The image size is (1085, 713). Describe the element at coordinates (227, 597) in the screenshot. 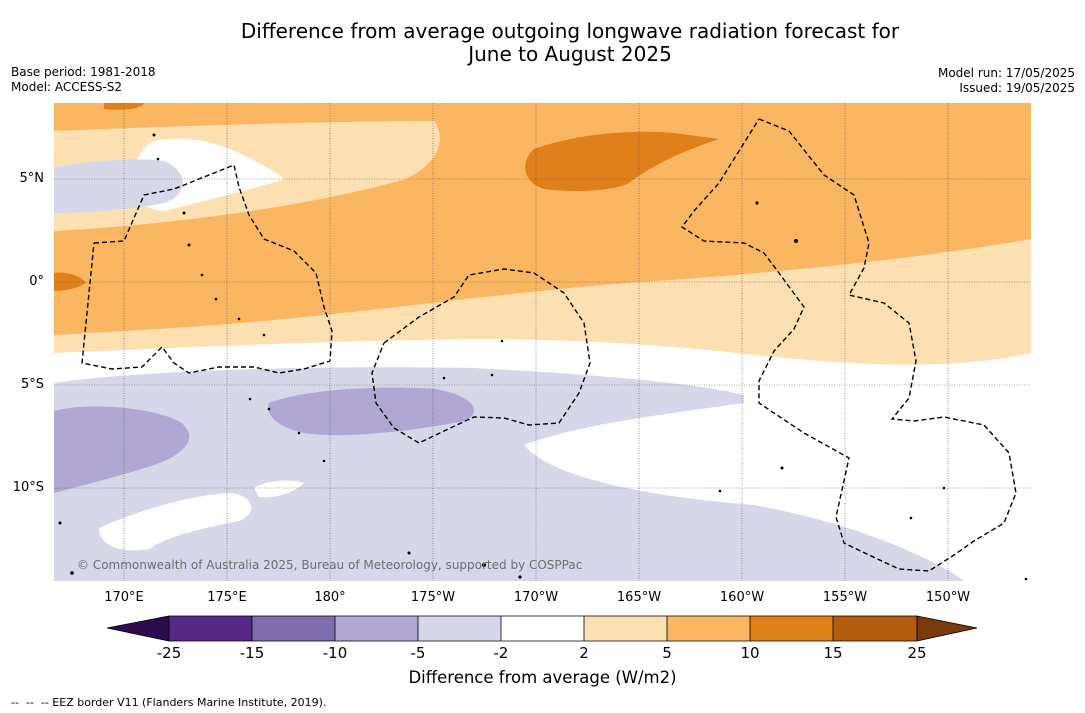

I see `longitude-label: 175°E` at that location.